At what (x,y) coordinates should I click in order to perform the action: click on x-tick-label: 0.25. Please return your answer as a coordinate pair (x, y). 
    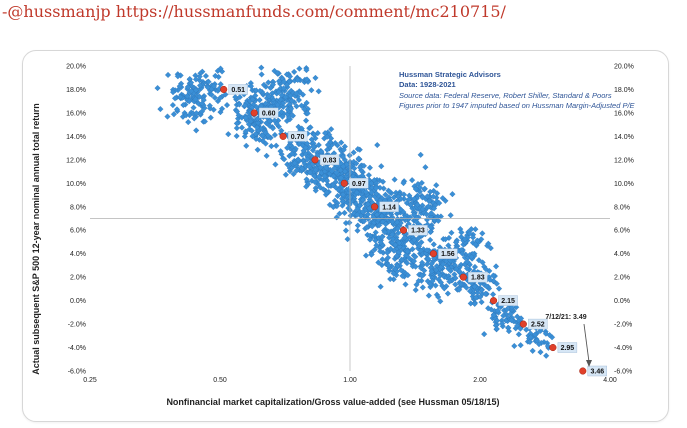
    Looking at the image, I should click on (90, 380).